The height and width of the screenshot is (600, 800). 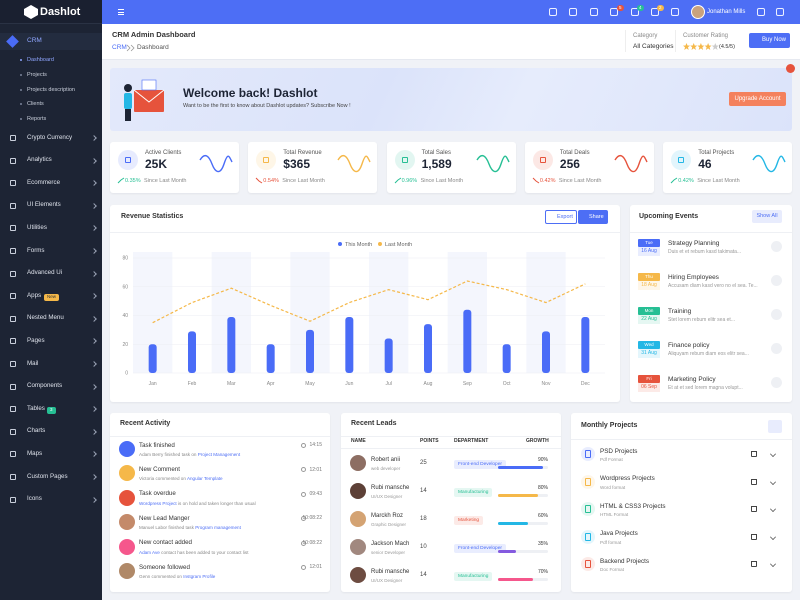 I want to click on breadcrumb-separator, so click(x=130, y=48).